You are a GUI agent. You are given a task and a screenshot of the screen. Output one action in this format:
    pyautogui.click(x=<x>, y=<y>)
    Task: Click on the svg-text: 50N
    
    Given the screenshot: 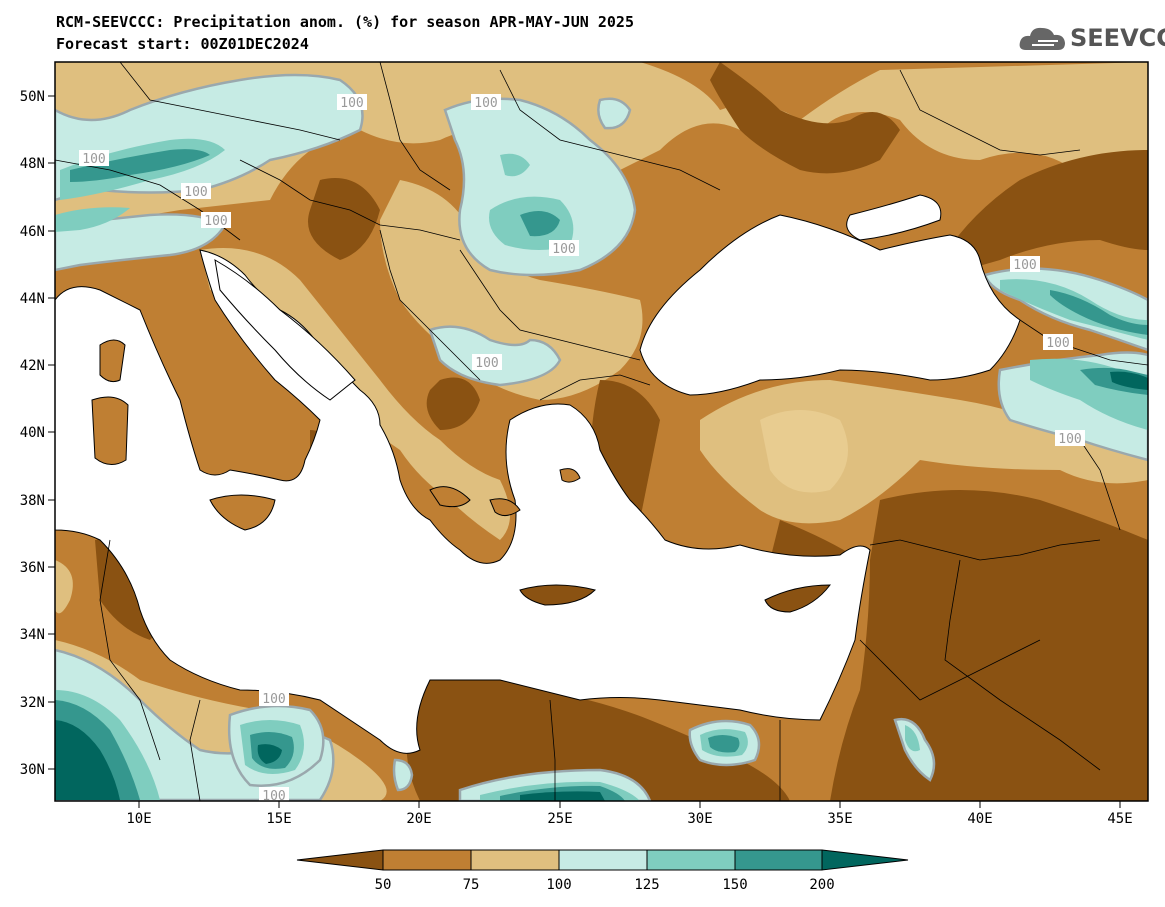 What is the action you would take?
    pyautogui.click(x=32, y=97)
    